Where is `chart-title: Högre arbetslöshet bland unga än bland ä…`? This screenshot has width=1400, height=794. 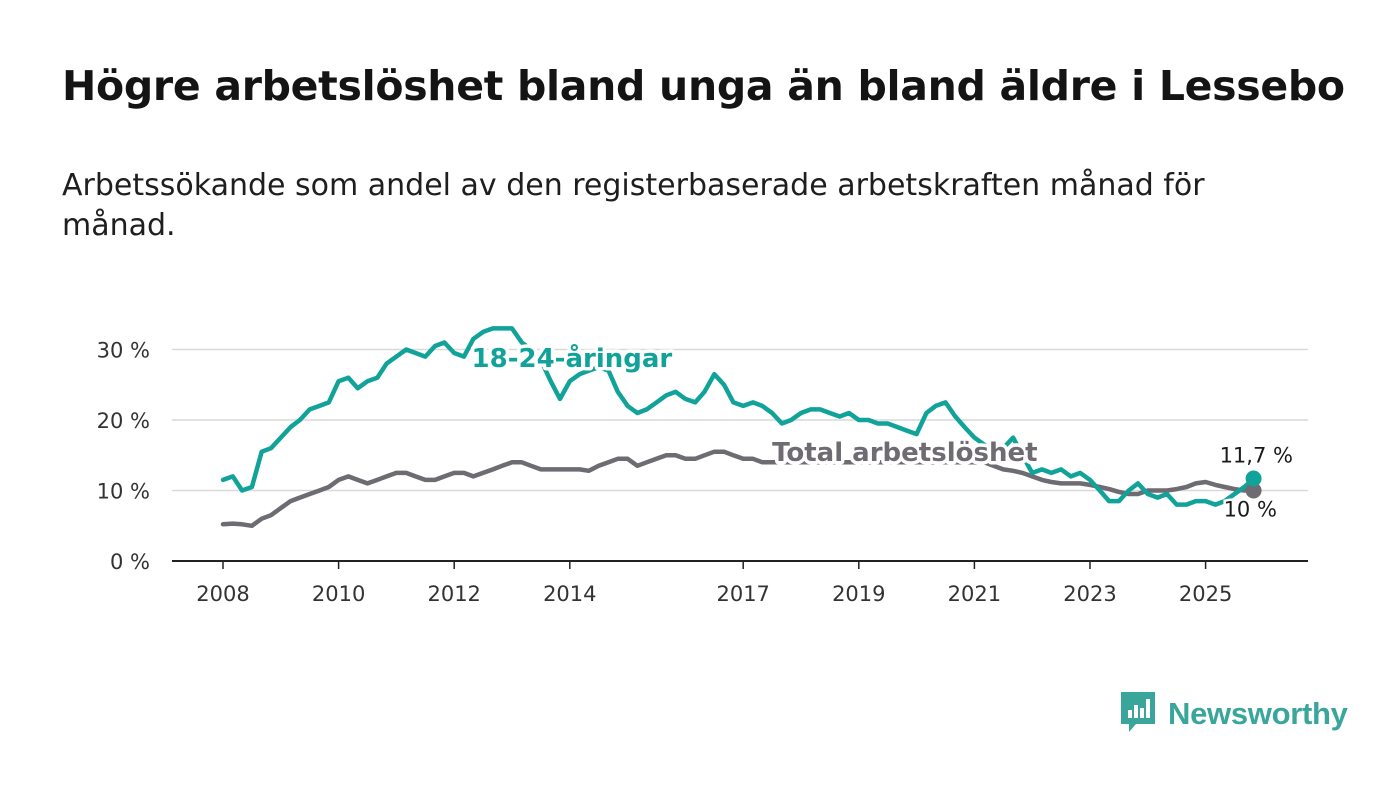
chart-title: Högre arbetslöshet bland unga än bland ä… is located at coordinates (703, 86).